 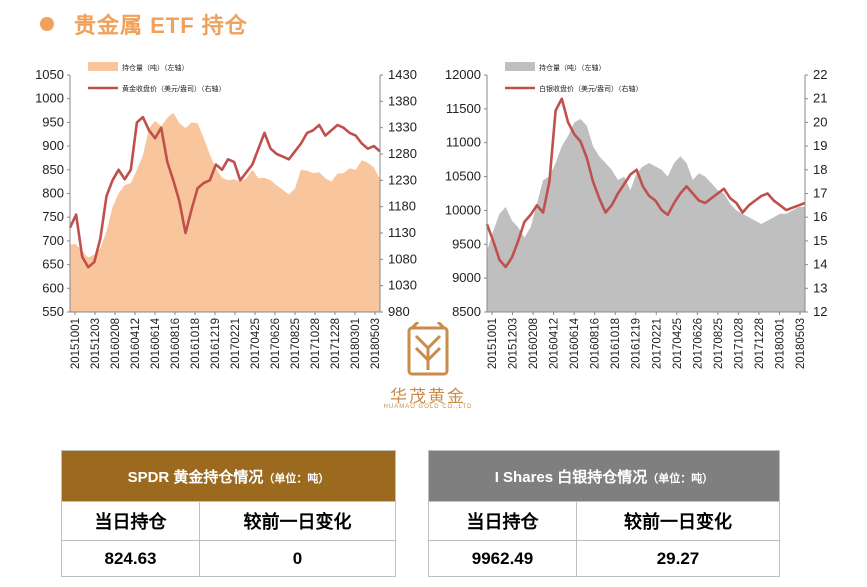 I want to click on page-header: 贵金属 ETF 持仓, so click(x=144, y=24).